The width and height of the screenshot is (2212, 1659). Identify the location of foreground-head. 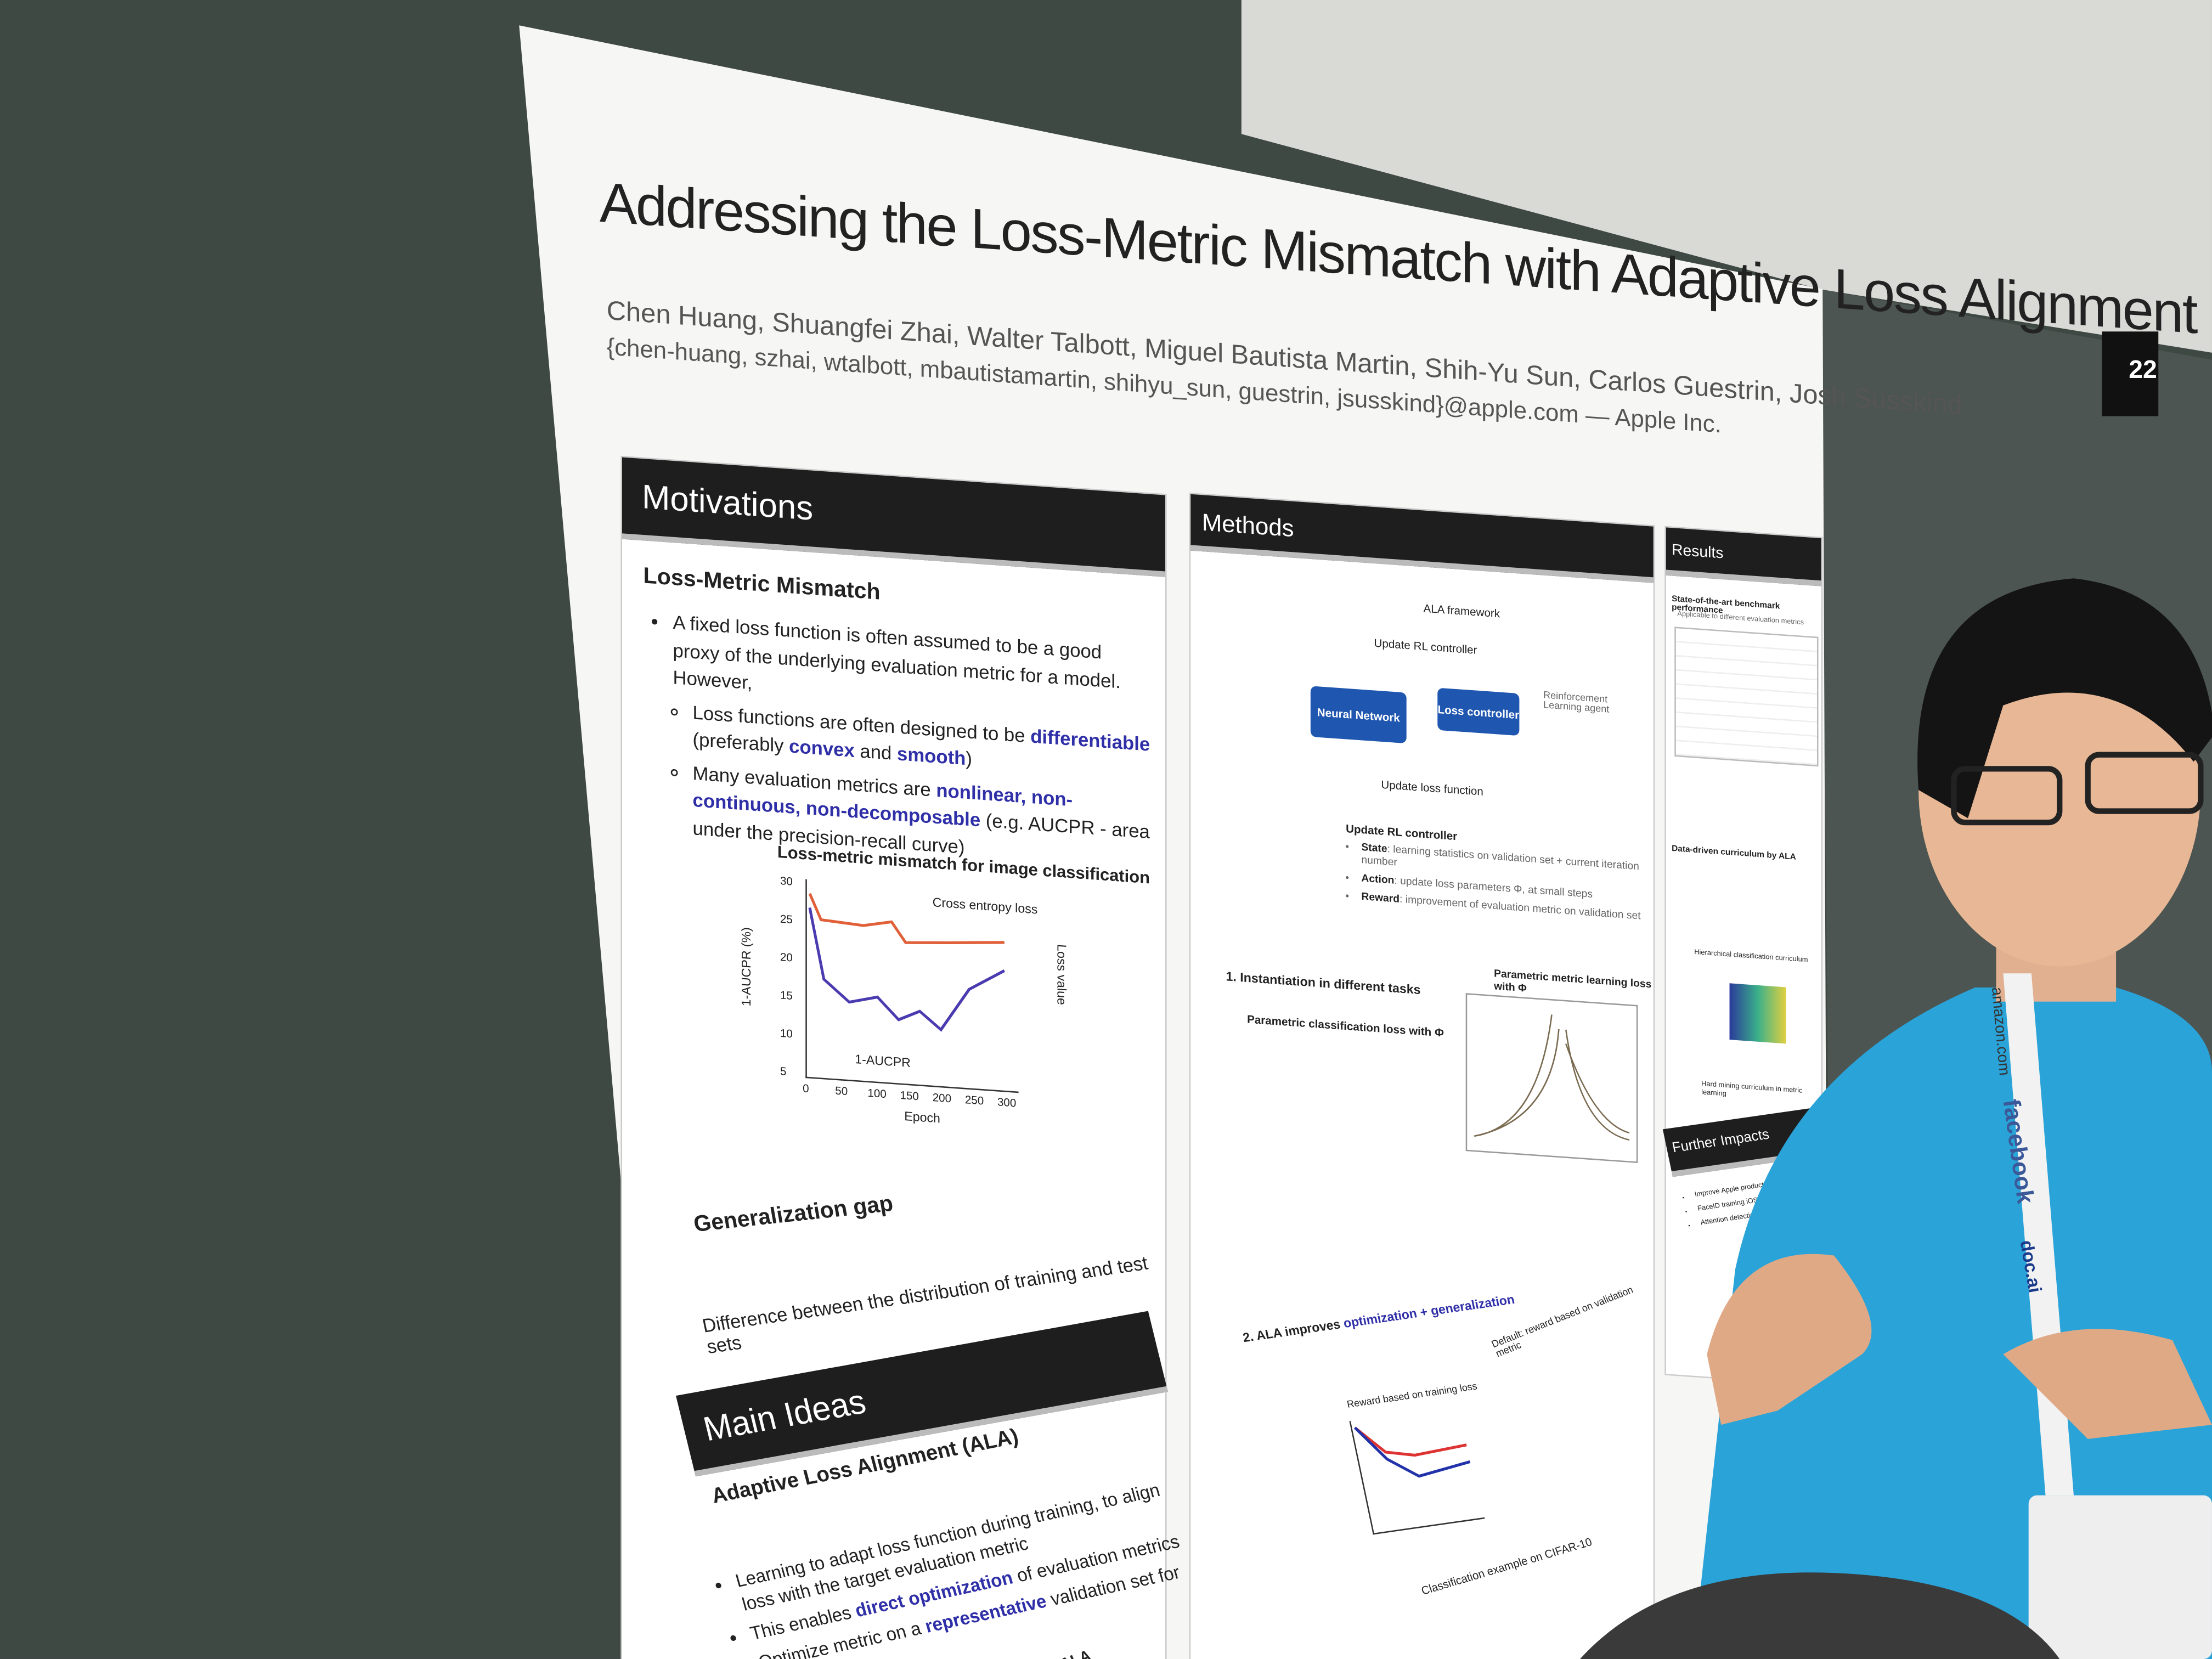
(1819, 1616).